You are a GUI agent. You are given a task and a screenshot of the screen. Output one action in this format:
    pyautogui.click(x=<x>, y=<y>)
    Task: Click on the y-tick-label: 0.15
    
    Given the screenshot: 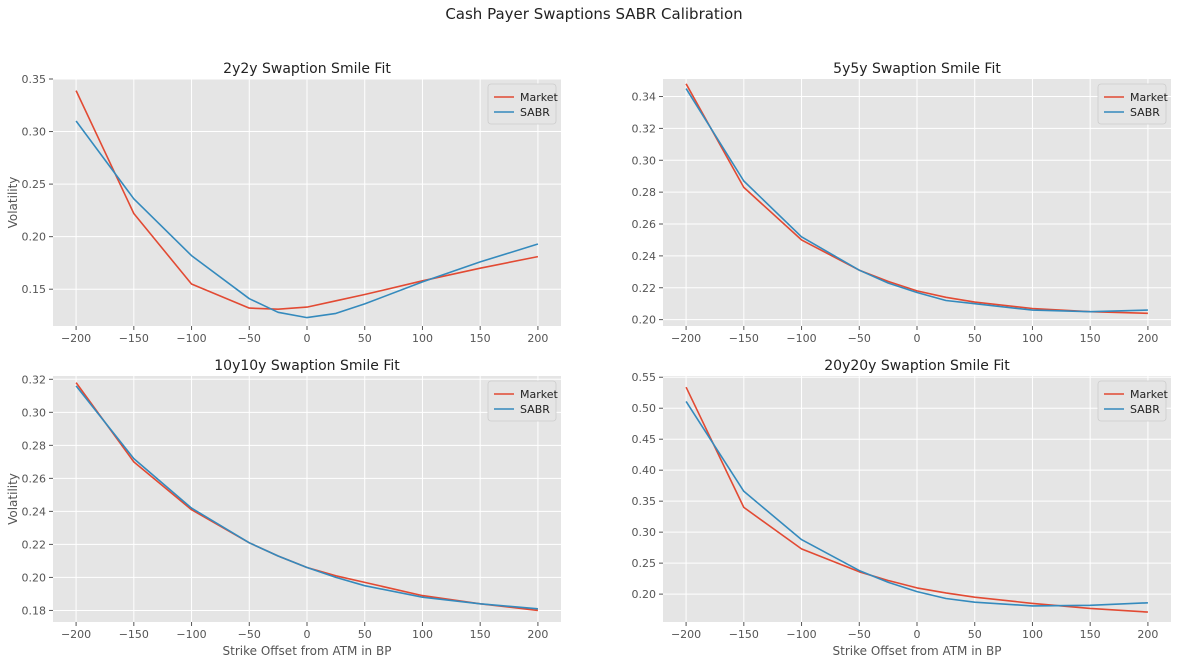 What is the action you would take?
    pyautogui.click(x=34, y=289)
    